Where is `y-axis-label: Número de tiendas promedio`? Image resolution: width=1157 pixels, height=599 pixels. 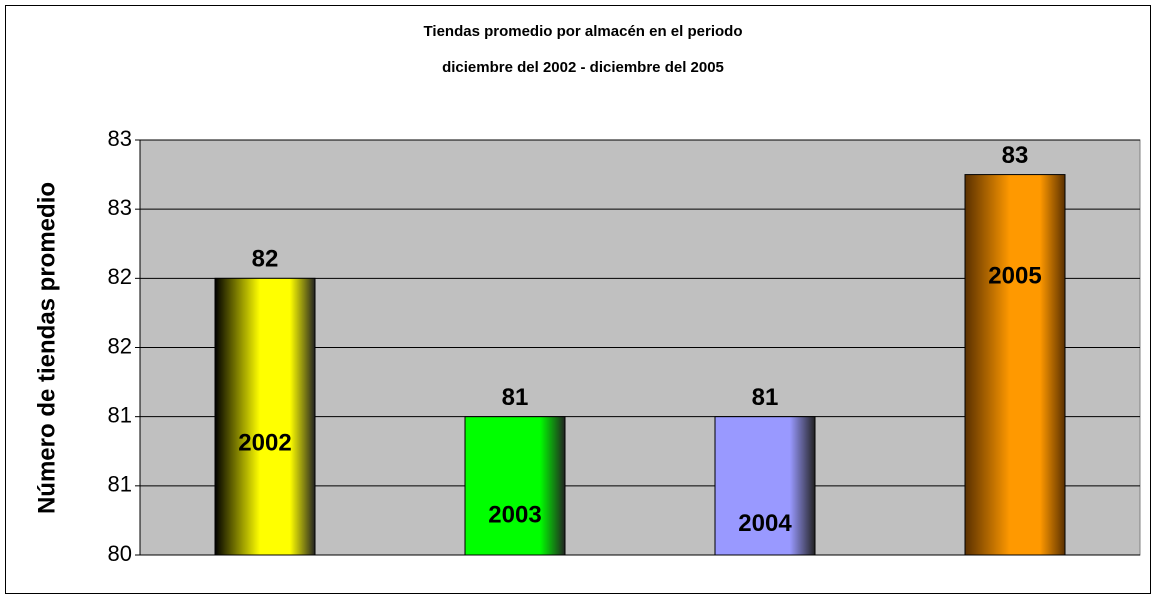
y-axis-label: Número de tiendas promedio is located at coordinates (46, 348).